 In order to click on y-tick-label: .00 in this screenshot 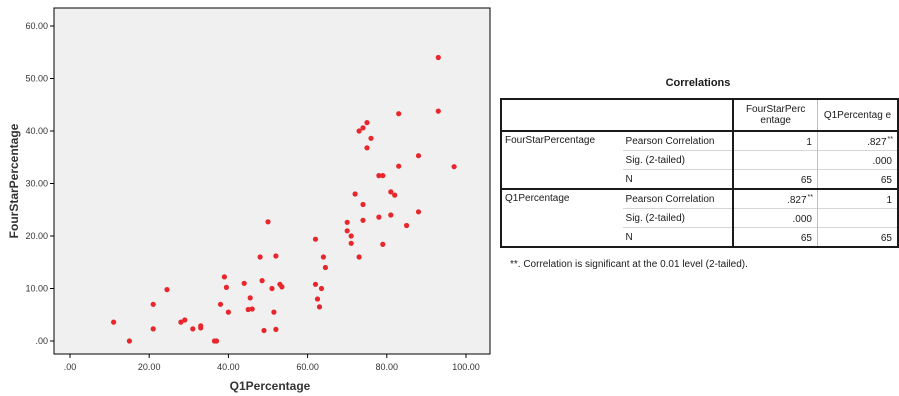, I will do `click(41, 341)`.